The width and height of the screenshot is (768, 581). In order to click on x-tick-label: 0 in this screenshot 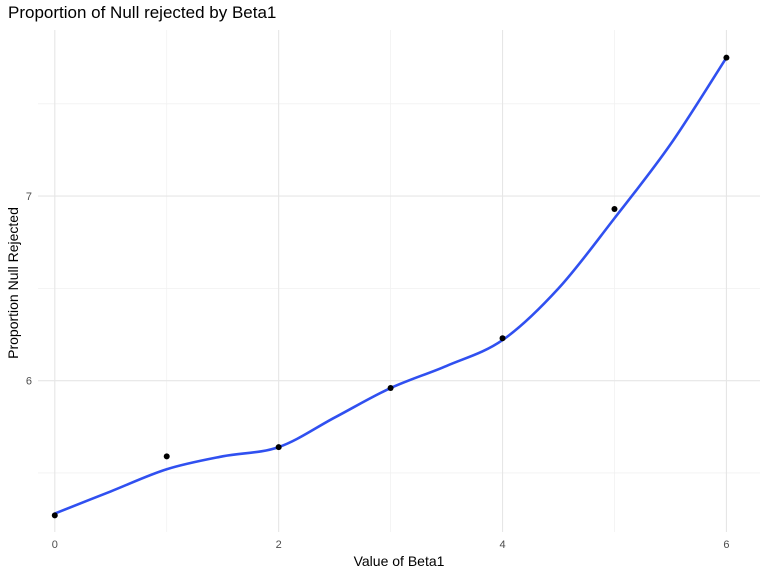, I will do `click(55, 545)`.